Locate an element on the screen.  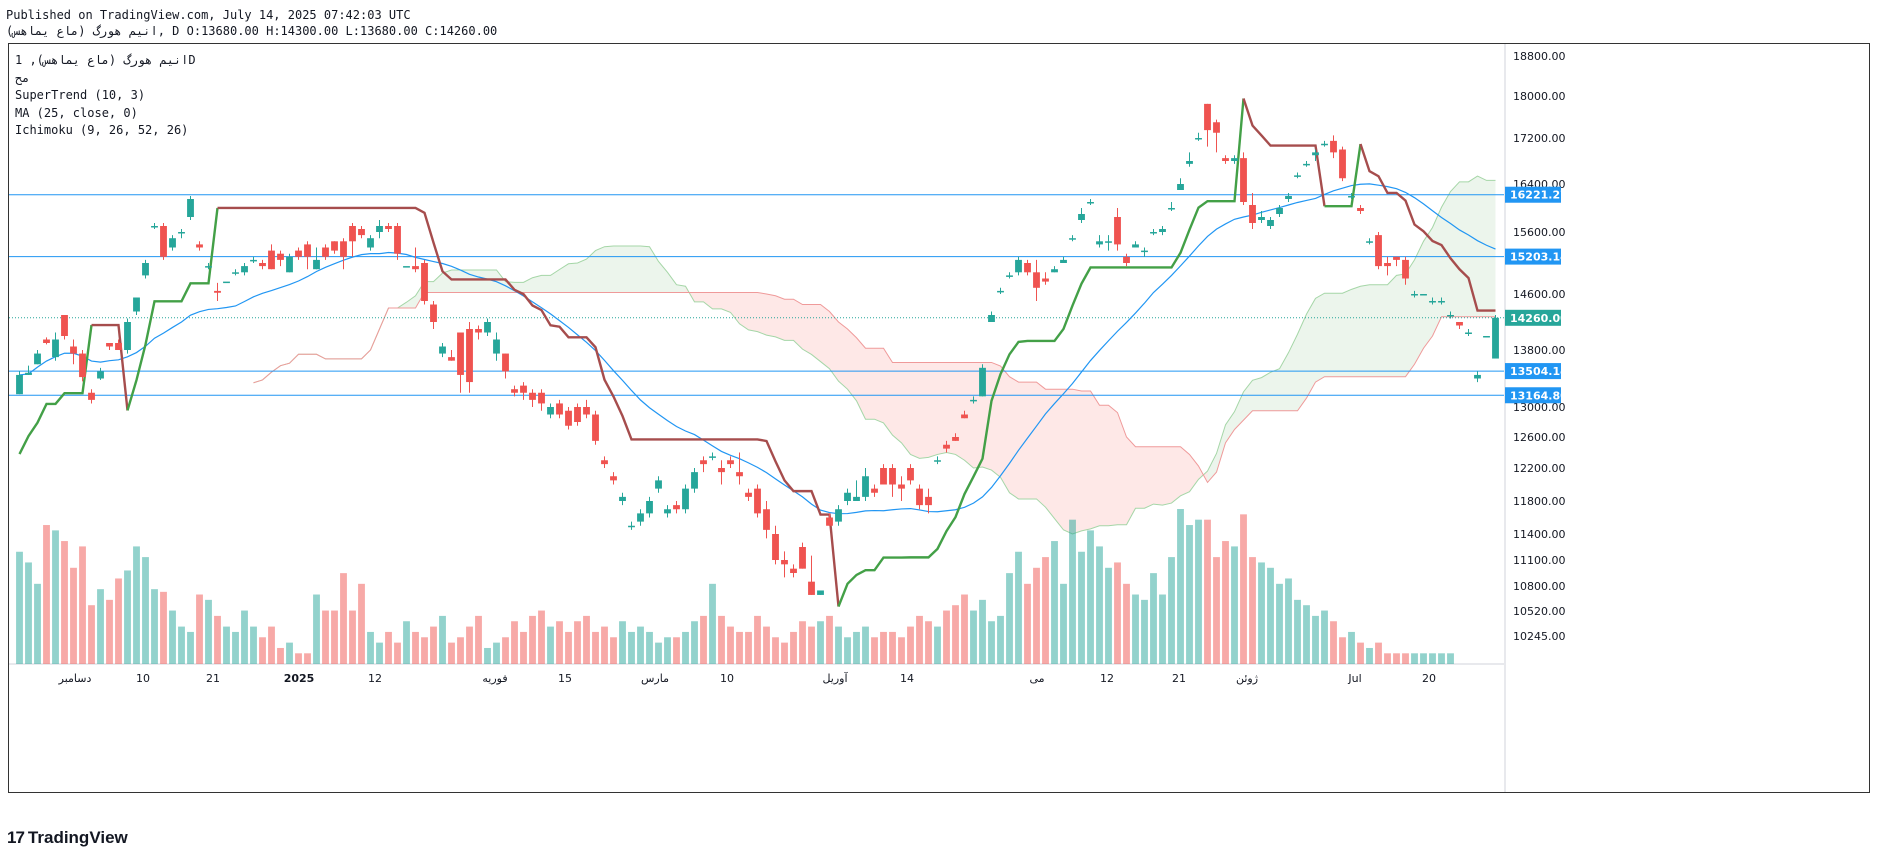
time-tick-label: 12 is located at coordinates (375, 678).